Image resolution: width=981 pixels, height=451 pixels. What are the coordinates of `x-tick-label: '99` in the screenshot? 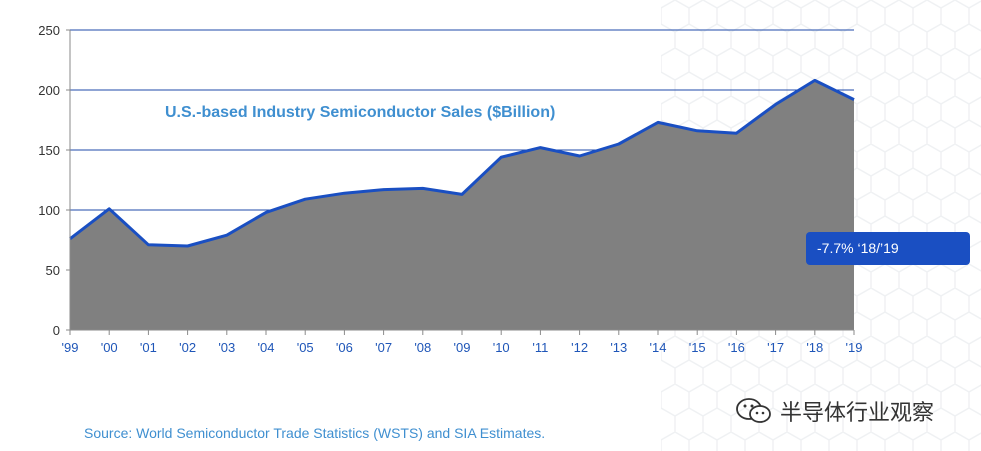 It's located at (70, 347).